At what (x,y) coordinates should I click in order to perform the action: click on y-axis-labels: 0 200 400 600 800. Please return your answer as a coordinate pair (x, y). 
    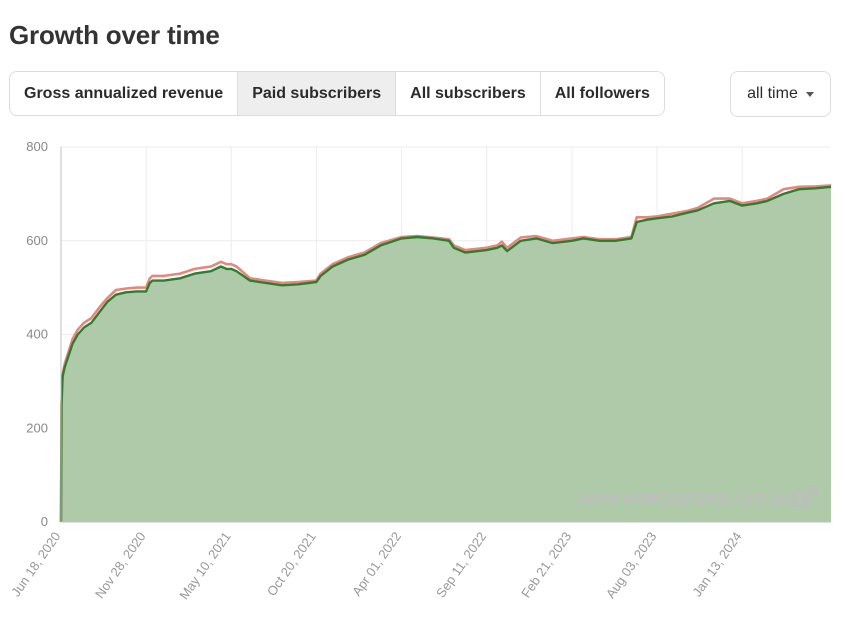
    Looking at the image, I should click on (37, 334).